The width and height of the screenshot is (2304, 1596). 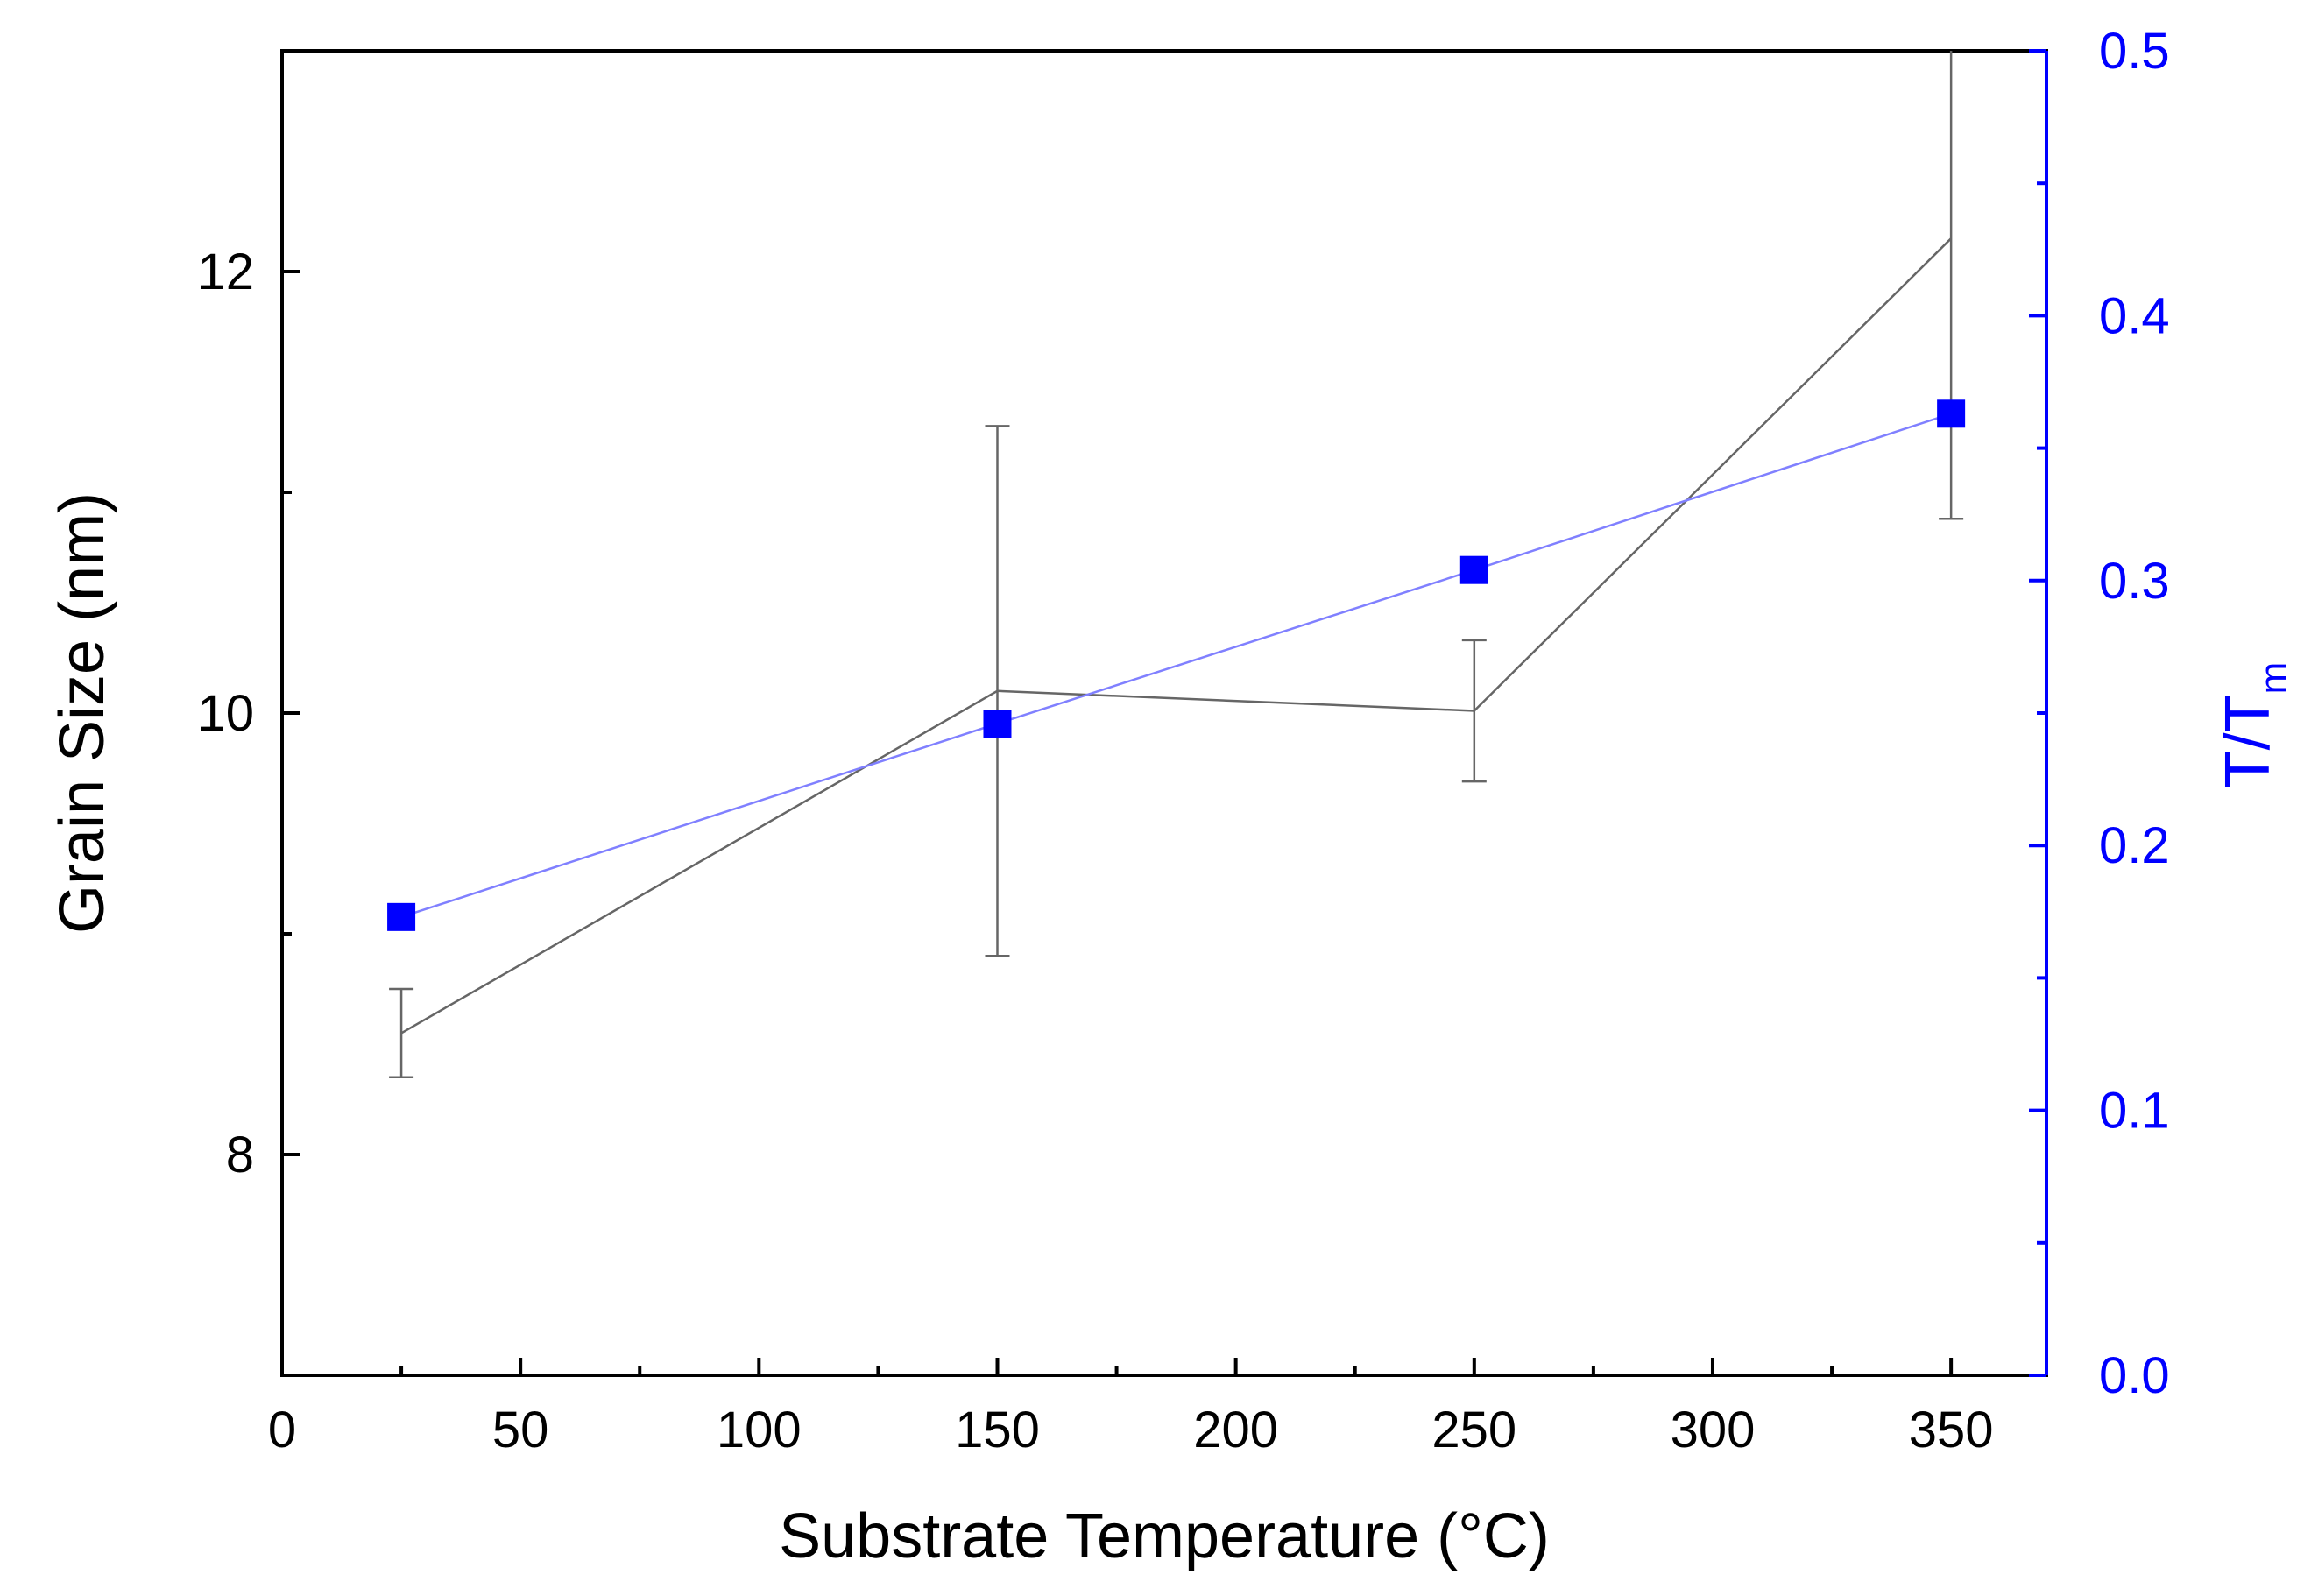 I want to click on y-axis-left: 8 10 12, so click(x=248, y=713).